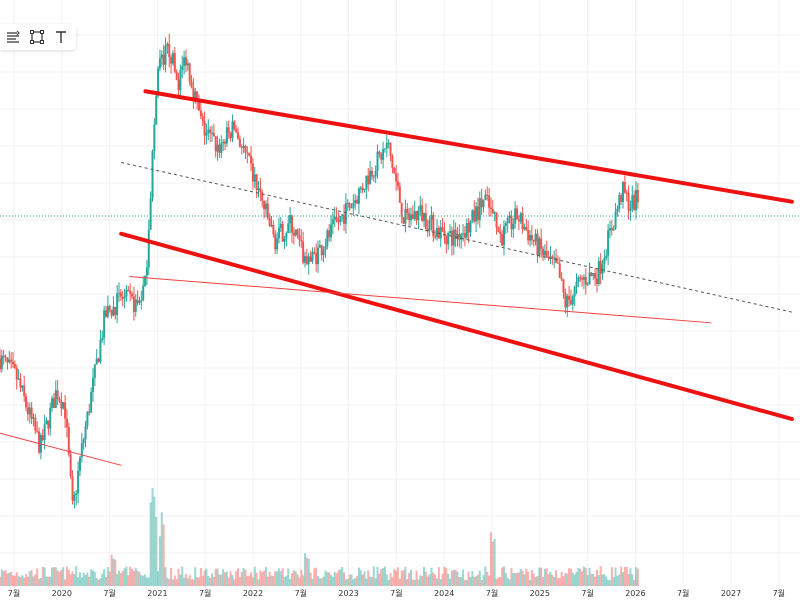 The height and width of the screenshot is (600, 800). Describe the element at coordinates (205, 593) in the screenshot. I see `x-tick-label: 7월` at that location.